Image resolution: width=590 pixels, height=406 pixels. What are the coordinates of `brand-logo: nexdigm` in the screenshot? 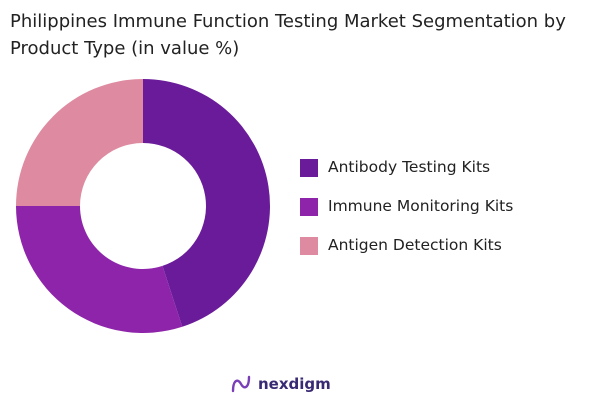 It's located at (280, 384).